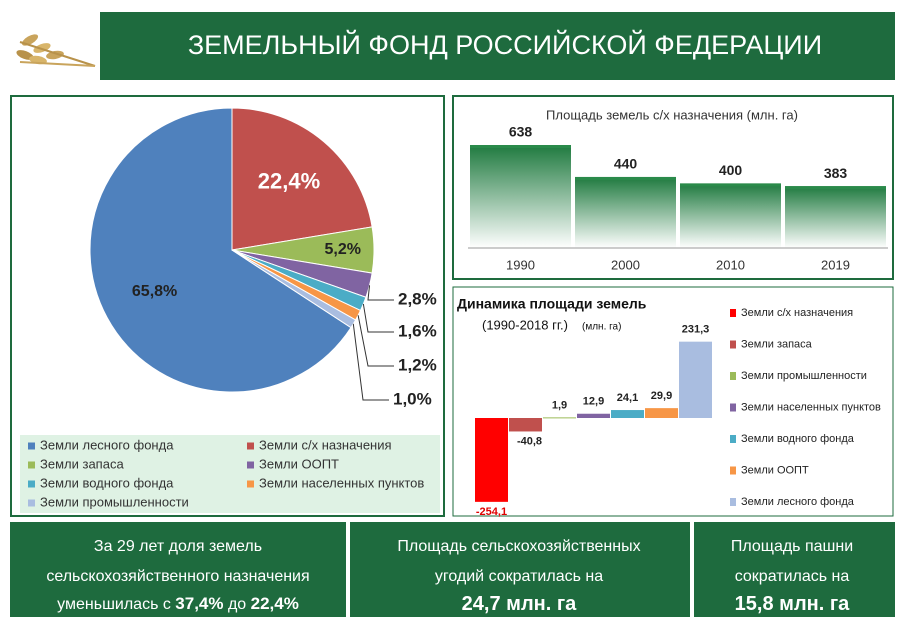 The width and height of the screenshot is (902, 617). I want to click on data-label: 1,6%, so click(417, 330).